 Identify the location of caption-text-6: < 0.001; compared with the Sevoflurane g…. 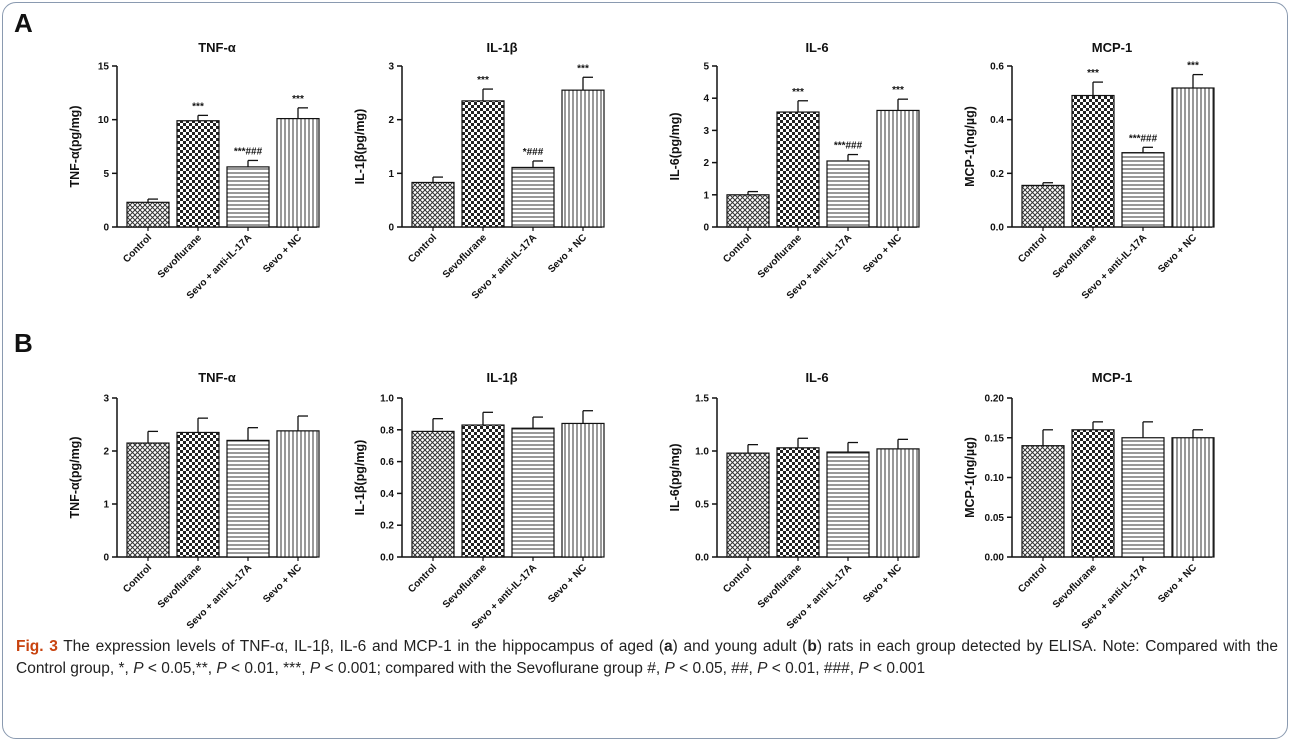
(492, 668).